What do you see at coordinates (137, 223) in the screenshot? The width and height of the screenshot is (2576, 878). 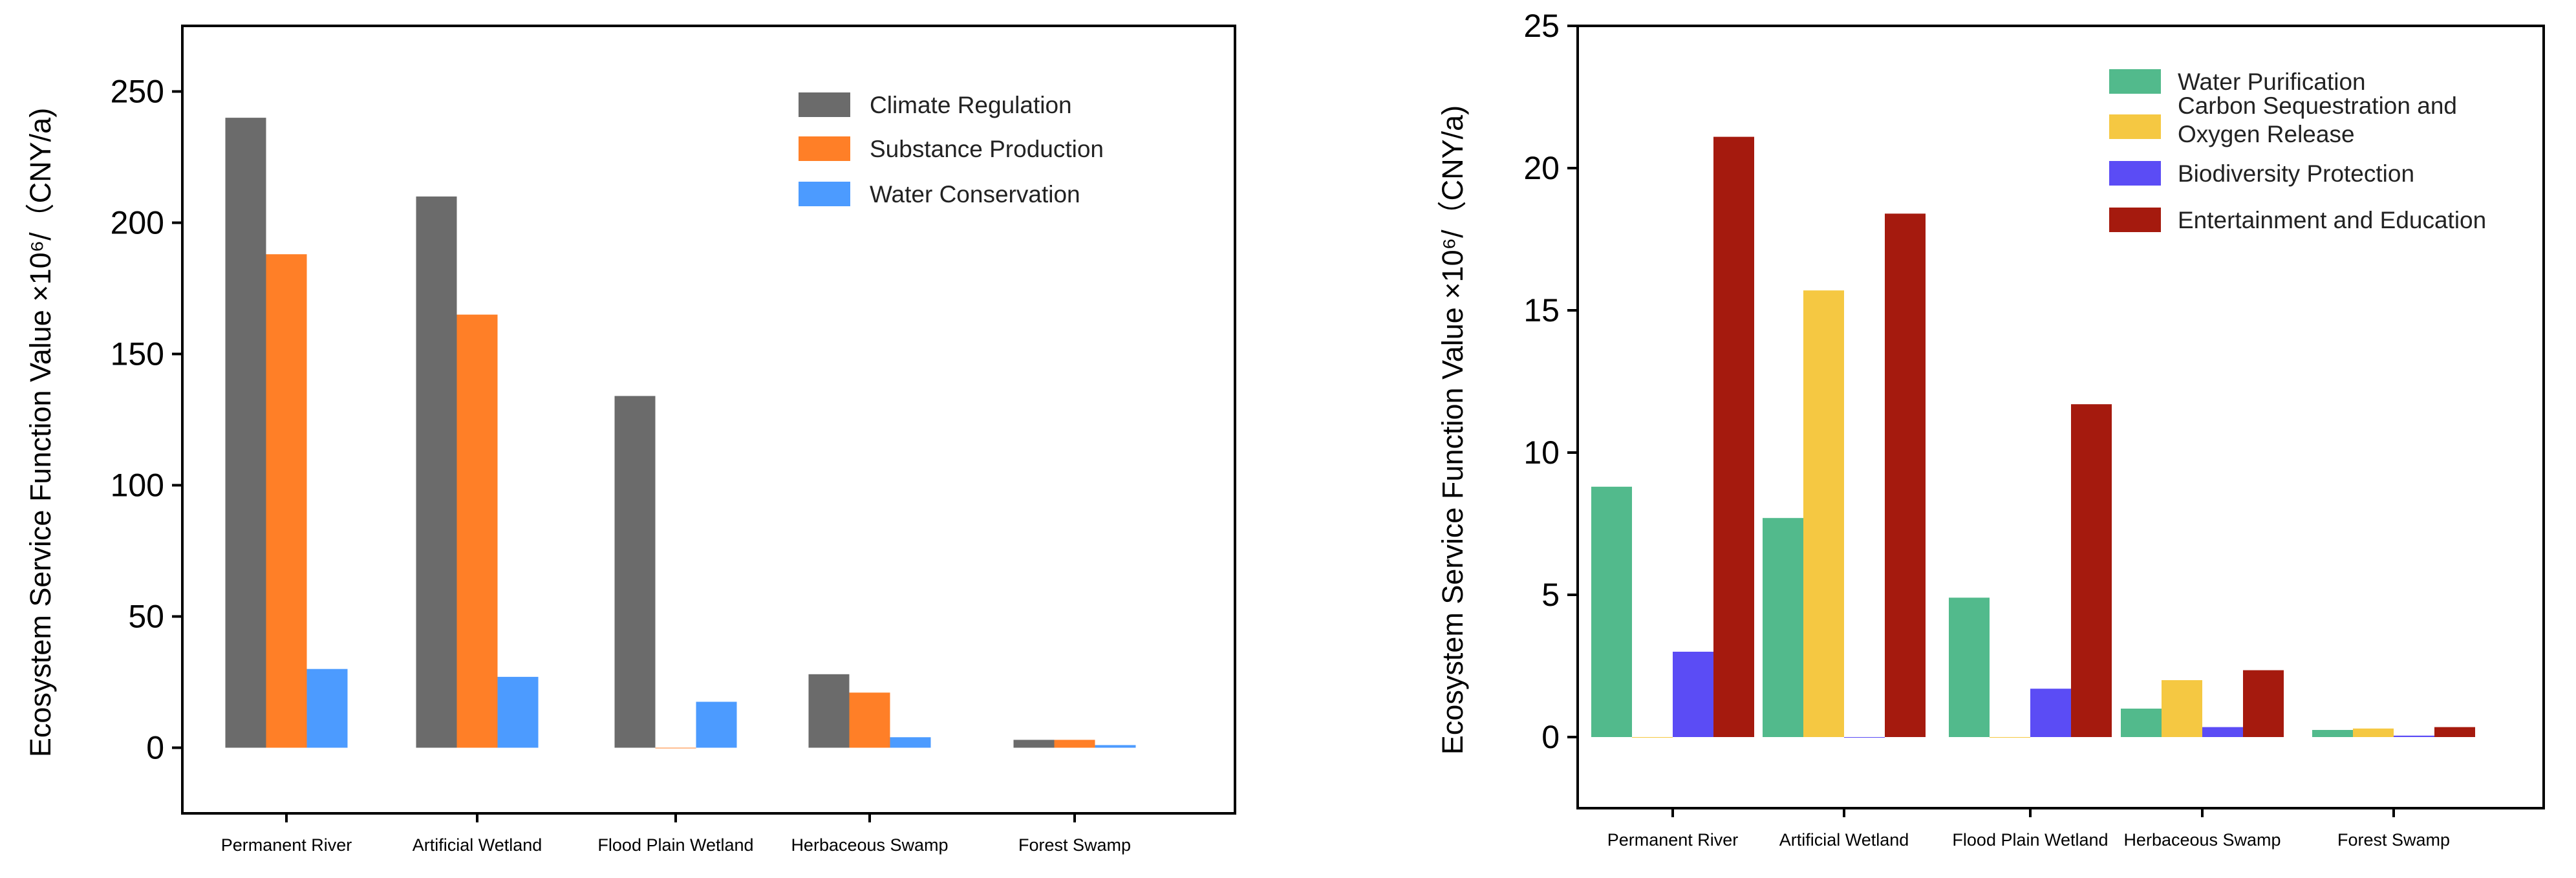 I see `y-tick-label: 200` at bounding box center [137, 223].